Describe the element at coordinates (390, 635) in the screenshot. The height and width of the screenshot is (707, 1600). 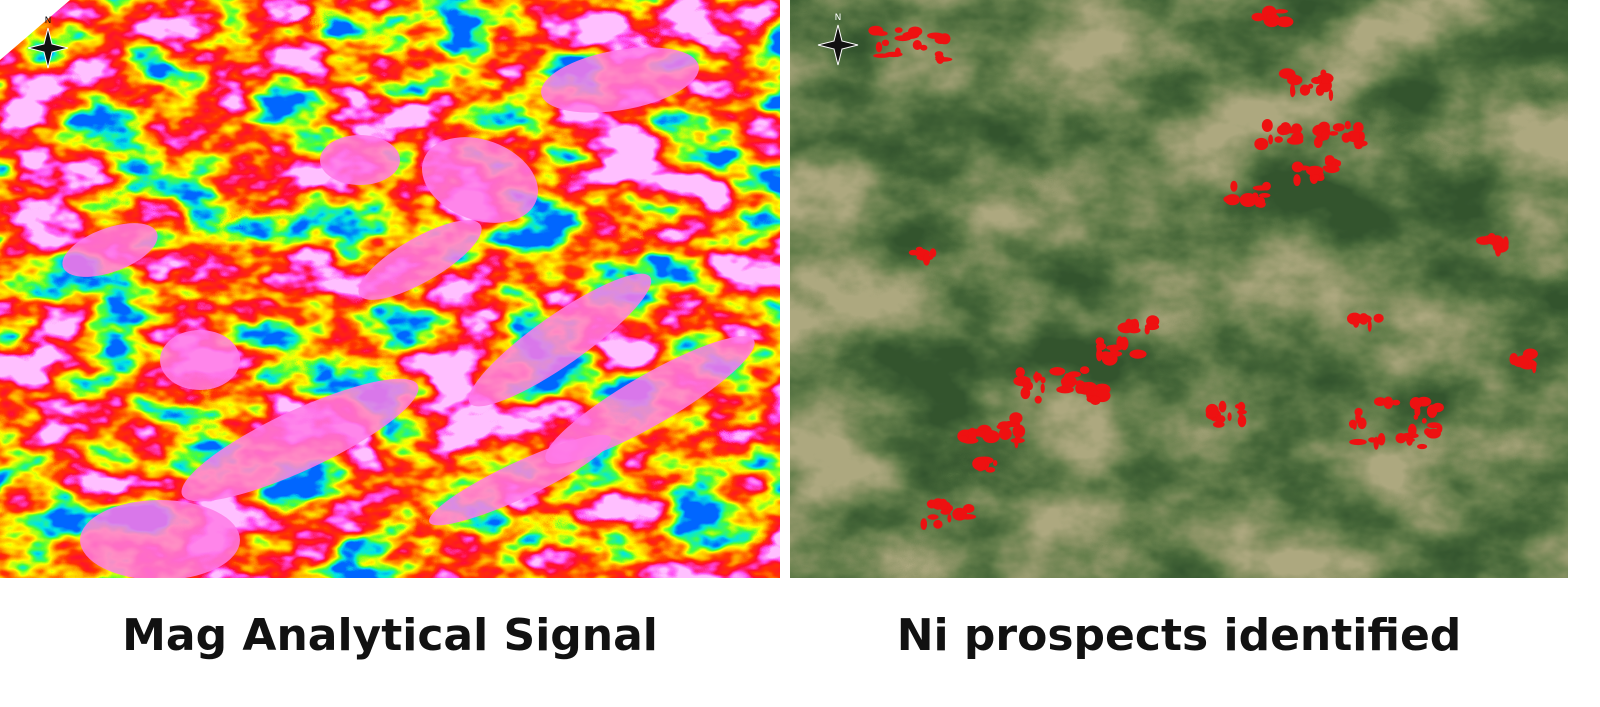
I see `caption: Mag Analytical Signal` at that location.